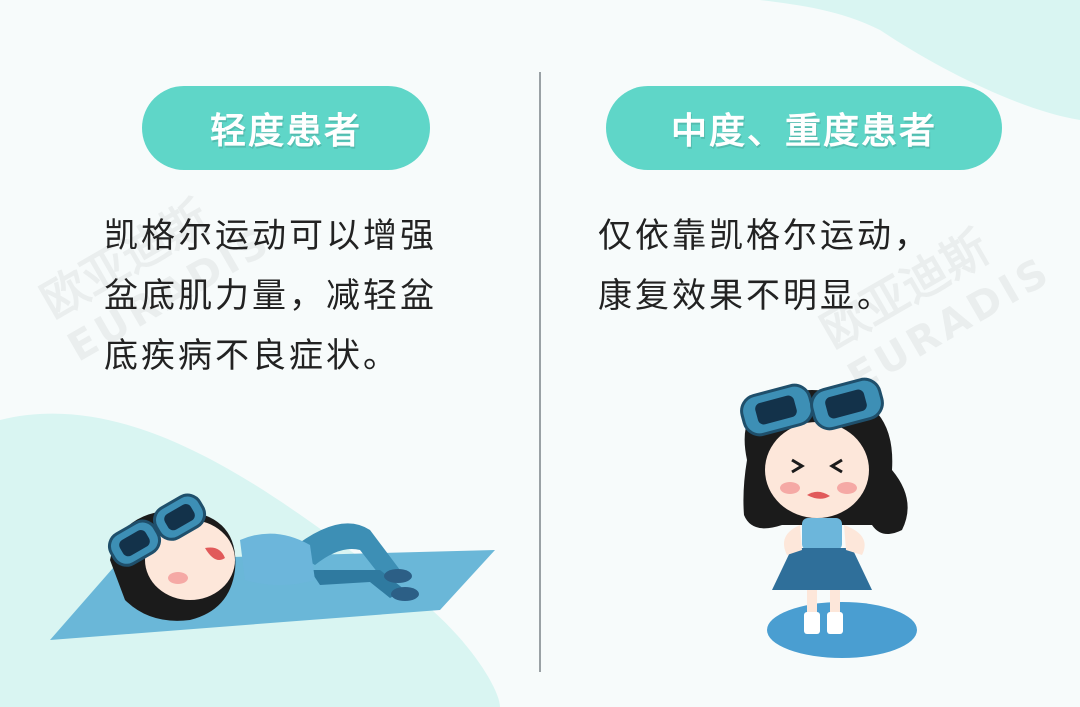  What do you see at coordinates (540, 372) in the screenshot?
I see `center-divider` at bounding box center [540, 372].